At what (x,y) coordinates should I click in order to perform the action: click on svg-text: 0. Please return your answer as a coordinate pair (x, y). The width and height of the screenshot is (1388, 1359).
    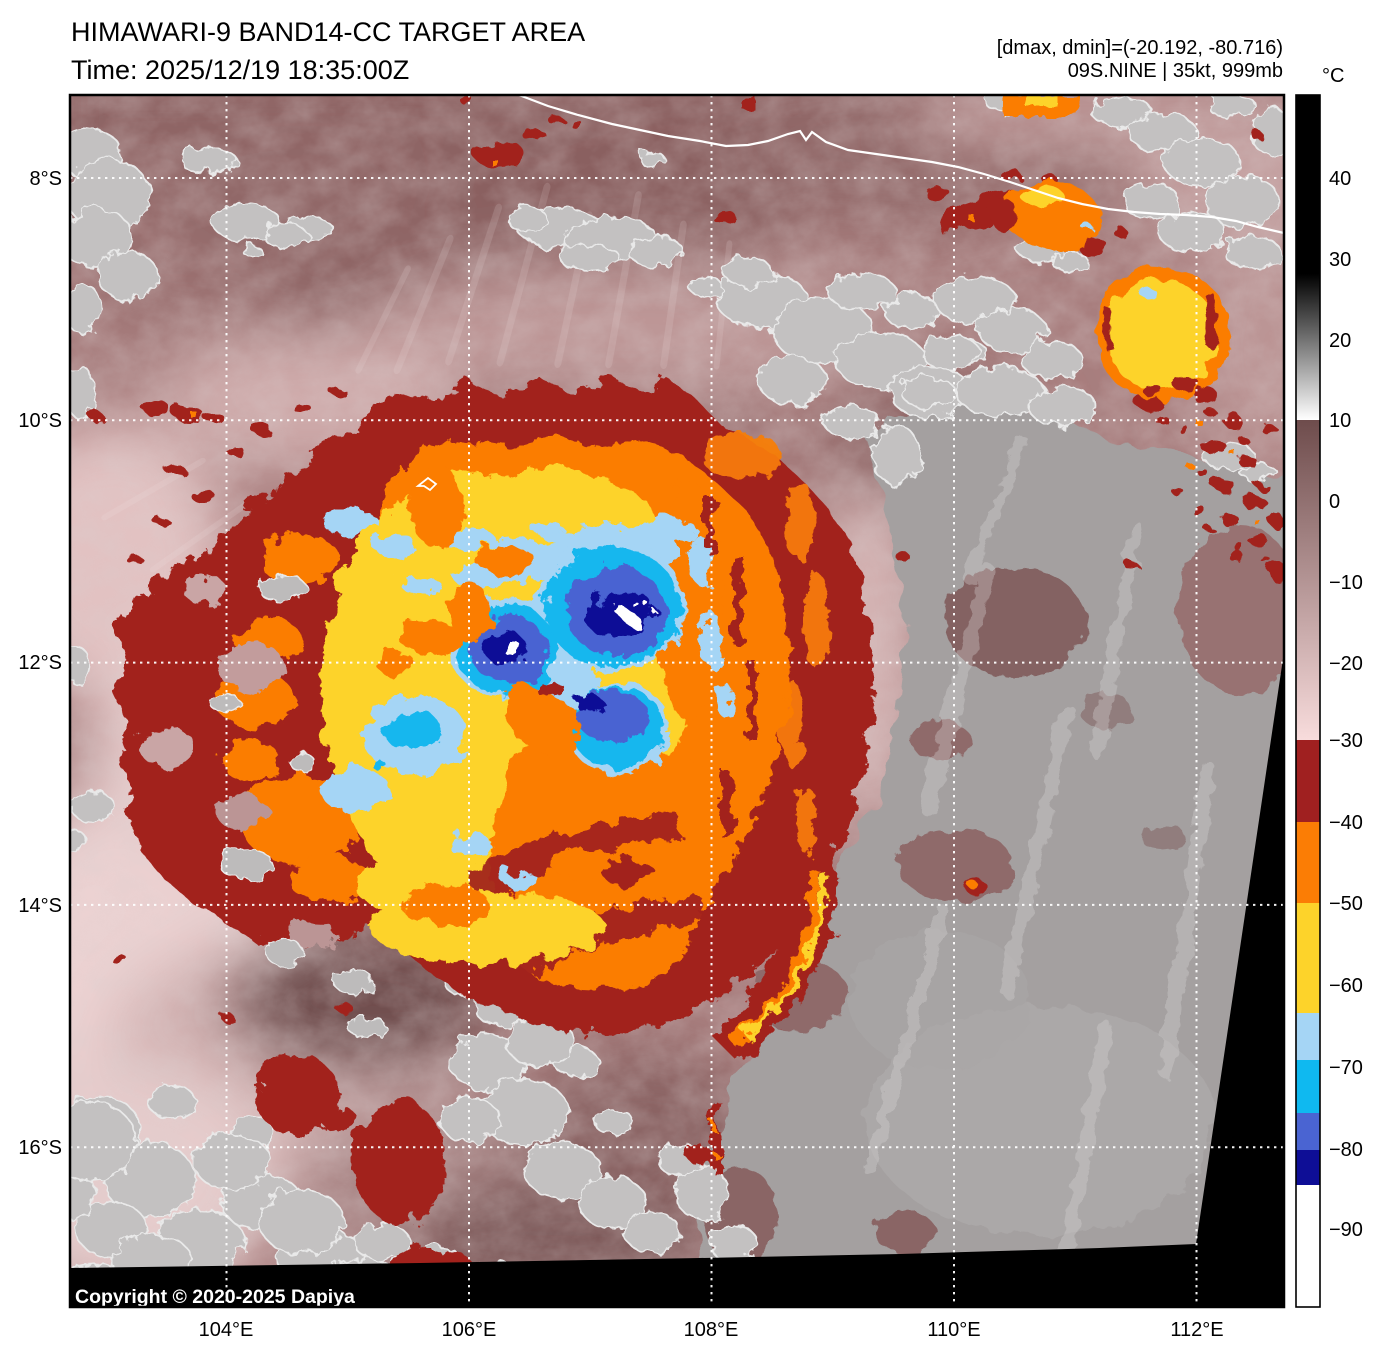
    Looking at the image, I should click on (1334, 502).